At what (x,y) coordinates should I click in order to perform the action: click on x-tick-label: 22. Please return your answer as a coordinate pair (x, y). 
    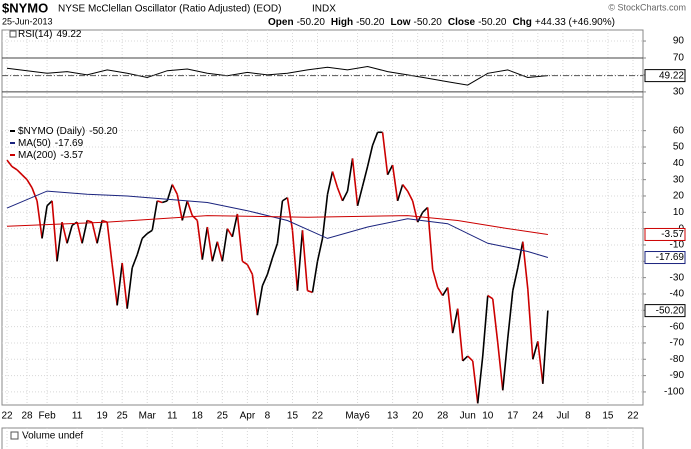
    Looking at the image, I should click on (7, 416).